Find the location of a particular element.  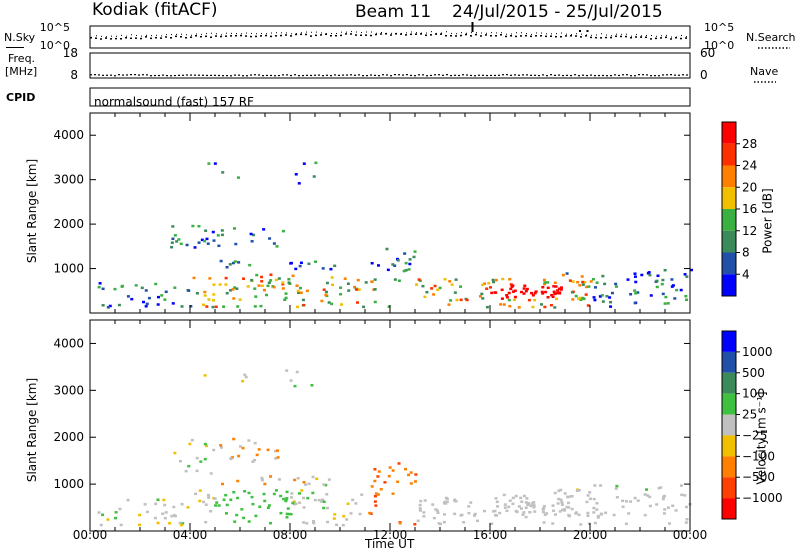

xtick-label: 00:00 is located at coordinates (690, 535).